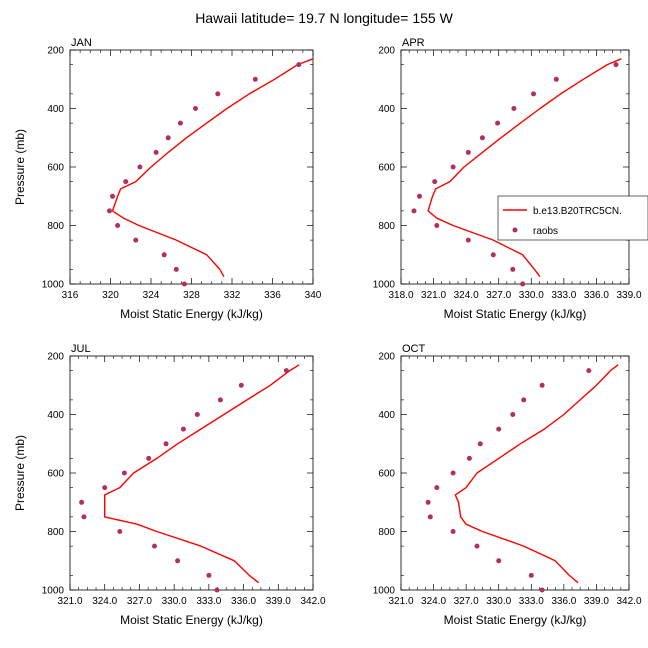  Describe the element at coordinates (20, 473) in the screenshot. I see `y-axis-label: Pressure (mb)` at that location.